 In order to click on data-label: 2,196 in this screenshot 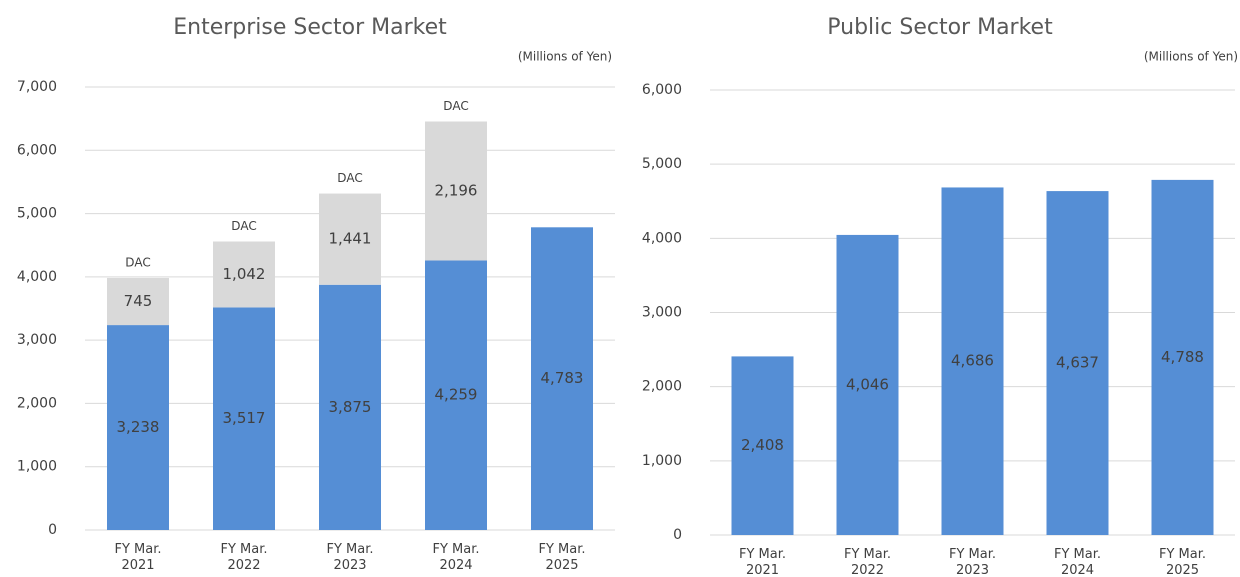, I will do `click(456, 190)`.